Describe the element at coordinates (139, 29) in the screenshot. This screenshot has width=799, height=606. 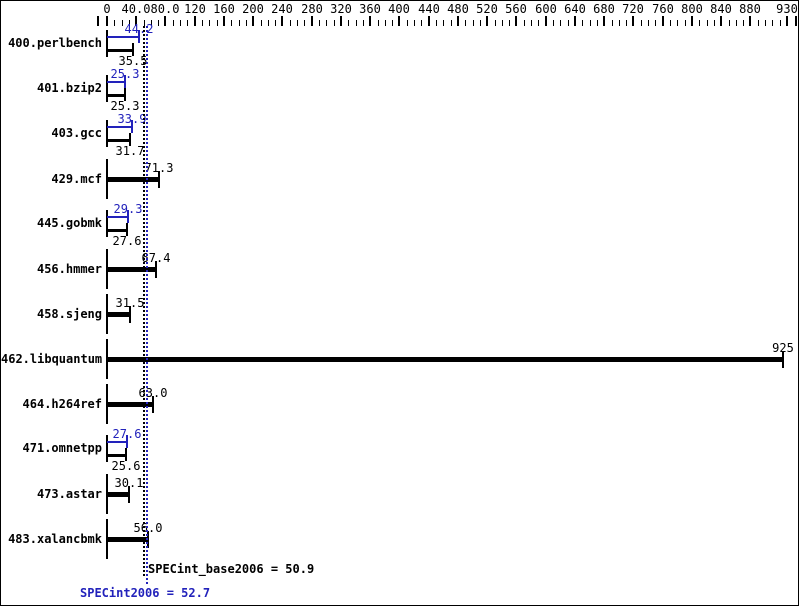
I see `peak-value-label: 44.2` at that location.